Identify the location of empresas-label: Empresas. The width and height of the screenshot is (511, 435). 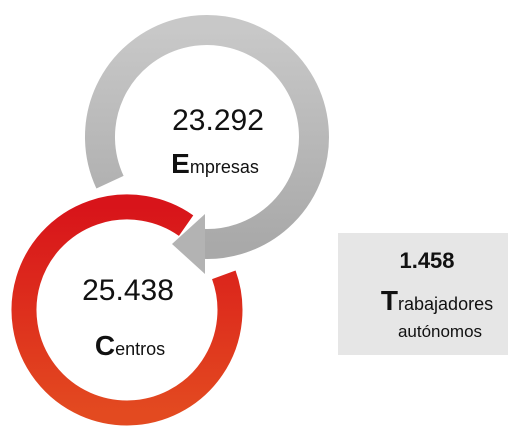
(215, 163).